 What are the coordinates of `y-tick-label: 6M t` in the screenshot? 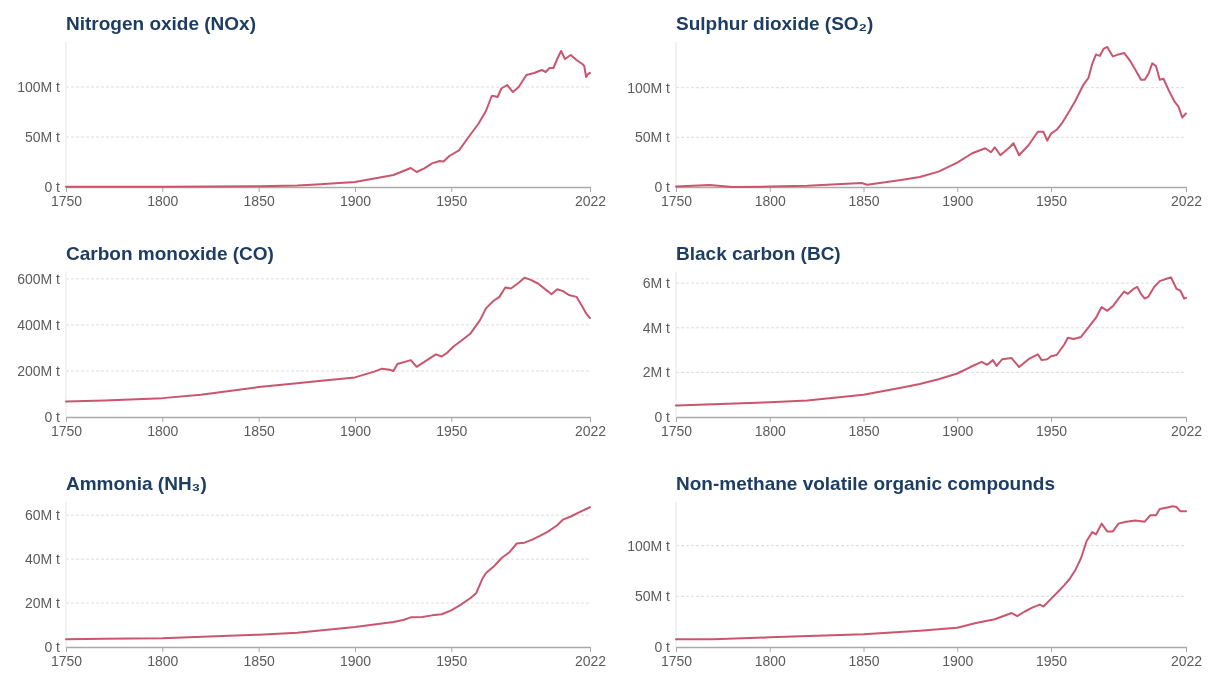 It's located at (656, 283).